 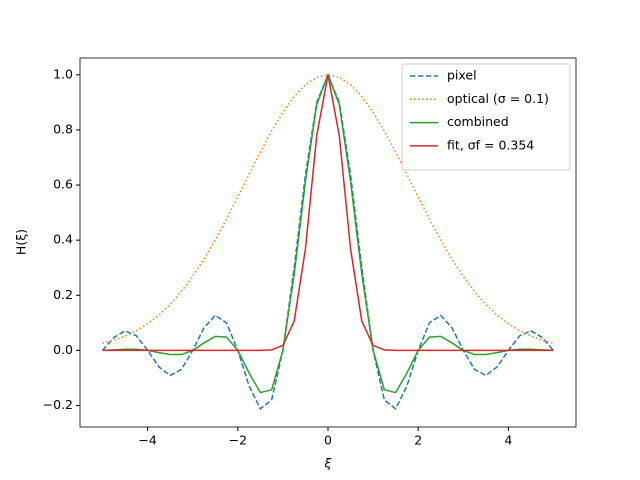 What do you see at coordinates (478, 121) in the screenshot?
I see `legend-label: combined` at bounding box center [478, 121].